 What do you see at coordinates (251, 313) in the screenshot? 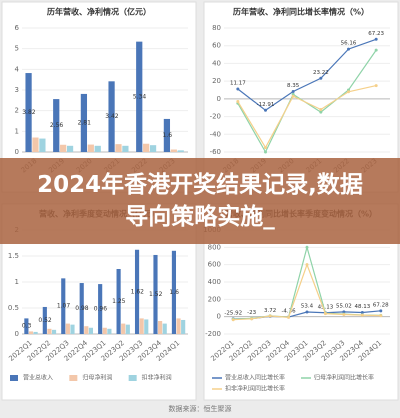
I see `data-label: -23` at bounding box center [251, 313].